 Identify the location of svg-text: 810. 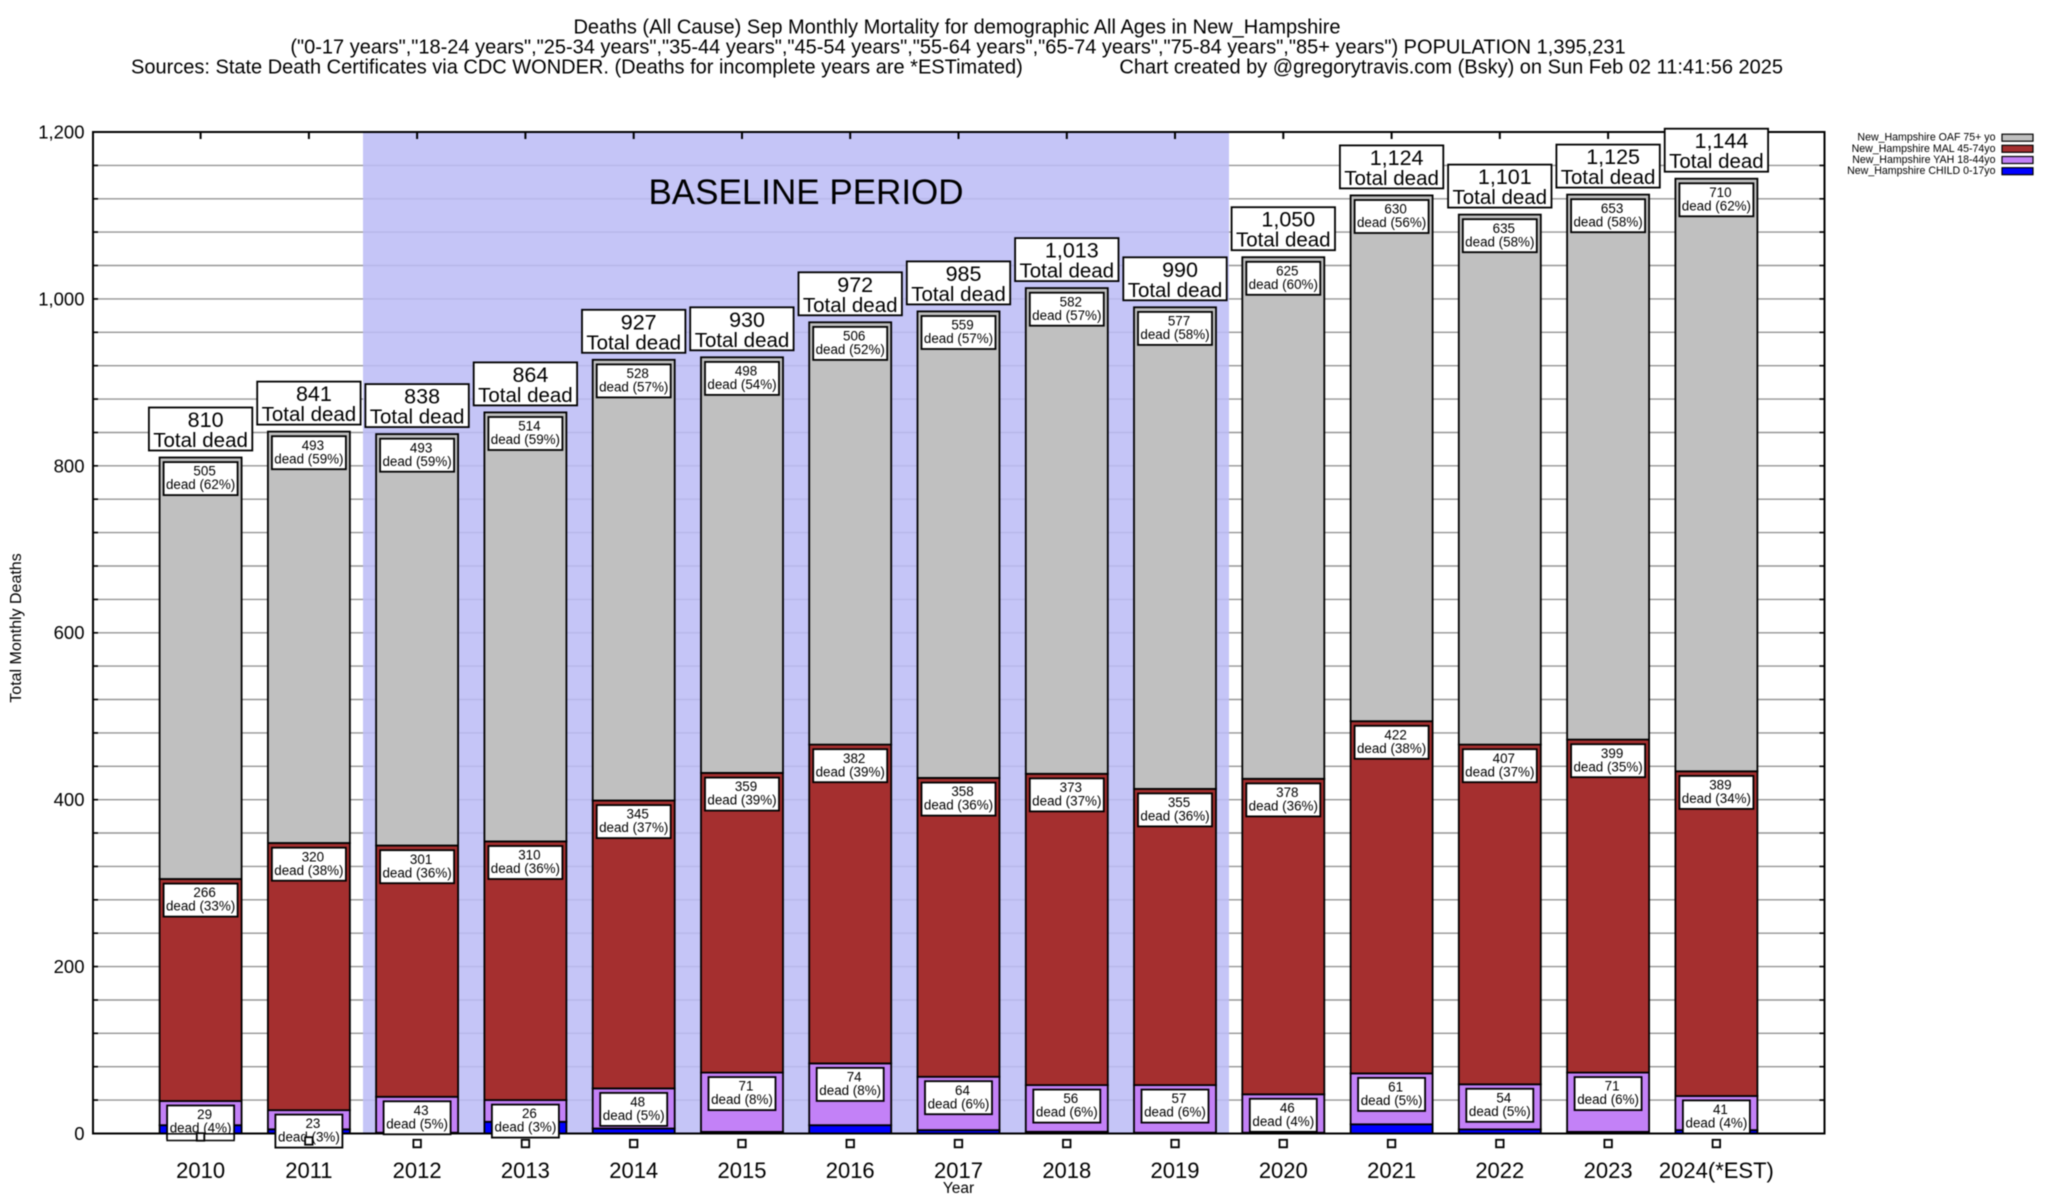
(206, 420).